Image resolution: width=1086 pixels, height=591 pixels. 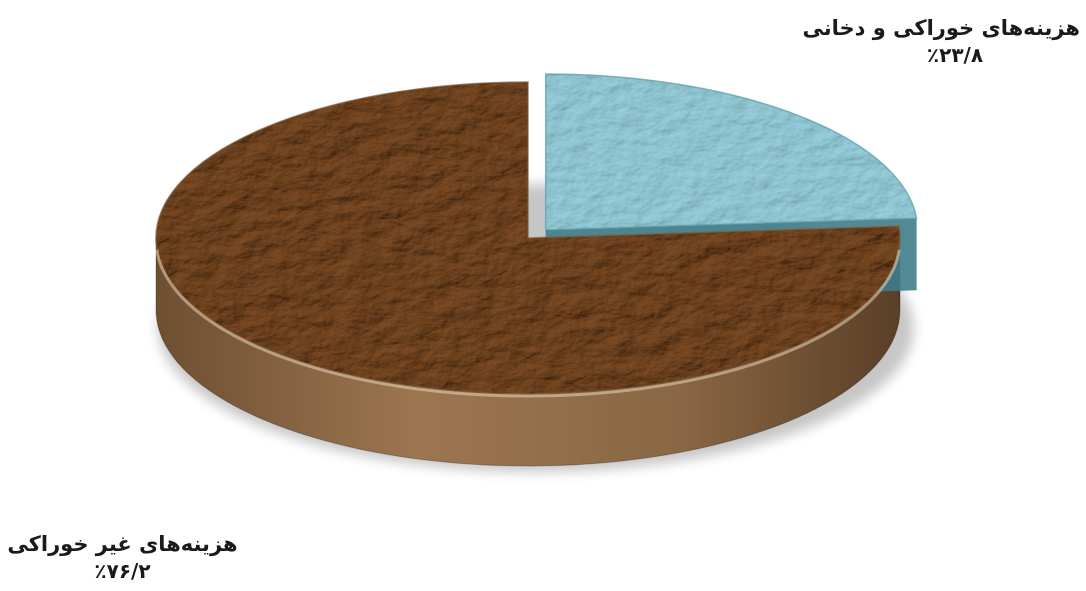 What do you see at coordinates (122, 571) in the screenshot?
I see `slice-label-nonfood-value: ٪۷۶/۲` at bounding box center [122, 571].